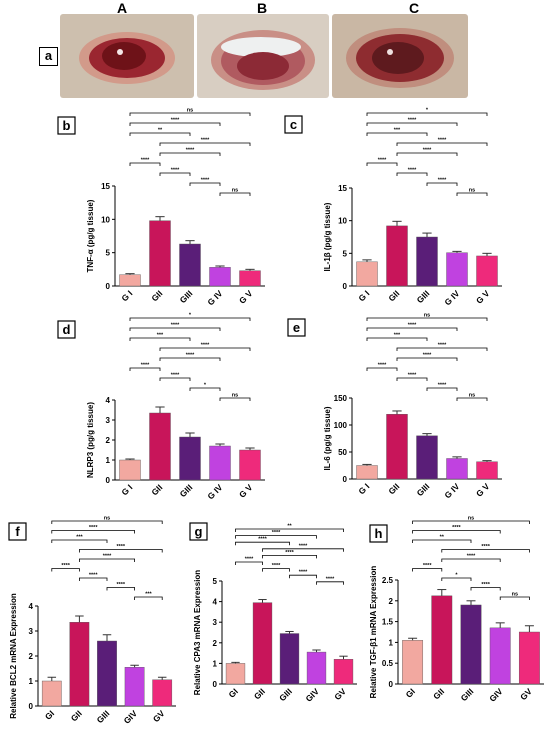 The image size is (550, 741). What do you see at coordinates (342, 188) in the screenshot?
I see `y-tick-label: 15` at bounding box center [342, 188].